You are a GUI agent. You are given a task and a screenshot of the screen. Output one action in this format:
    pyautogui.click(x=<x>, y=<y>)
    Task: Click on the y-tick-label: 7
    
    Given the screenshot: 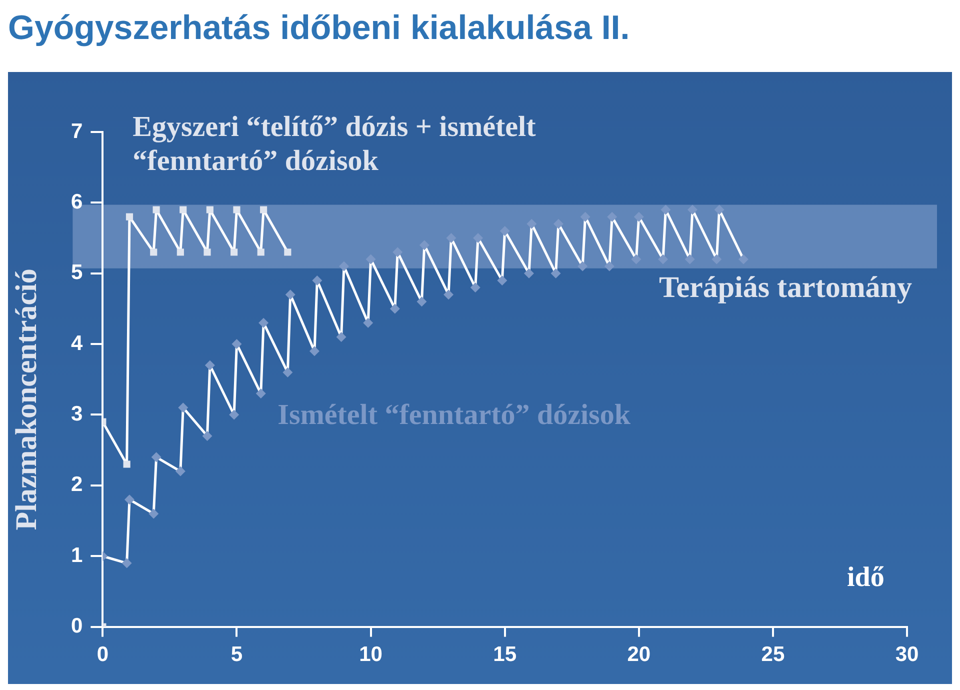 What is the action you would take?
    pyautogui.click(x=76, y=131)
    